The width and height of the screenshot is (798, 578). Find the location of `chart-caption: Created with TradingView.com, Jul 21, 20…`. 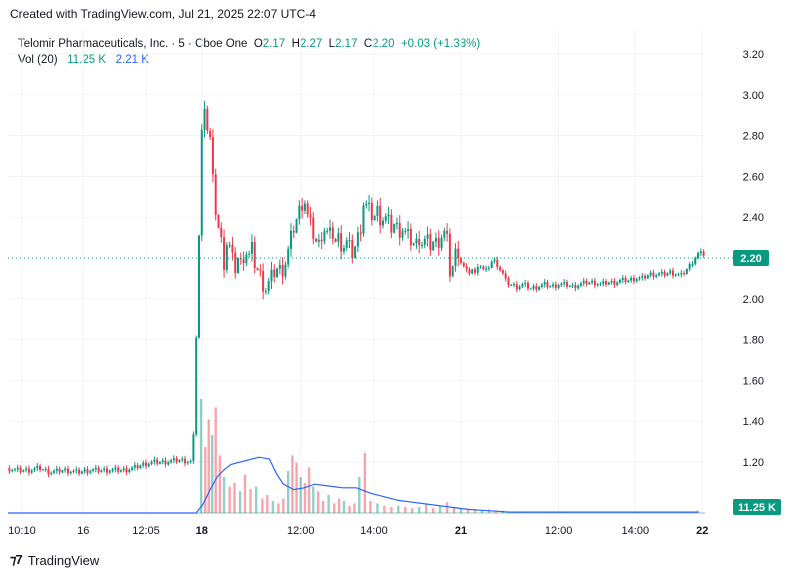

chart-caption: Created with TradingView.com, Jul 21, 20… is located at coordinates (163, 14).